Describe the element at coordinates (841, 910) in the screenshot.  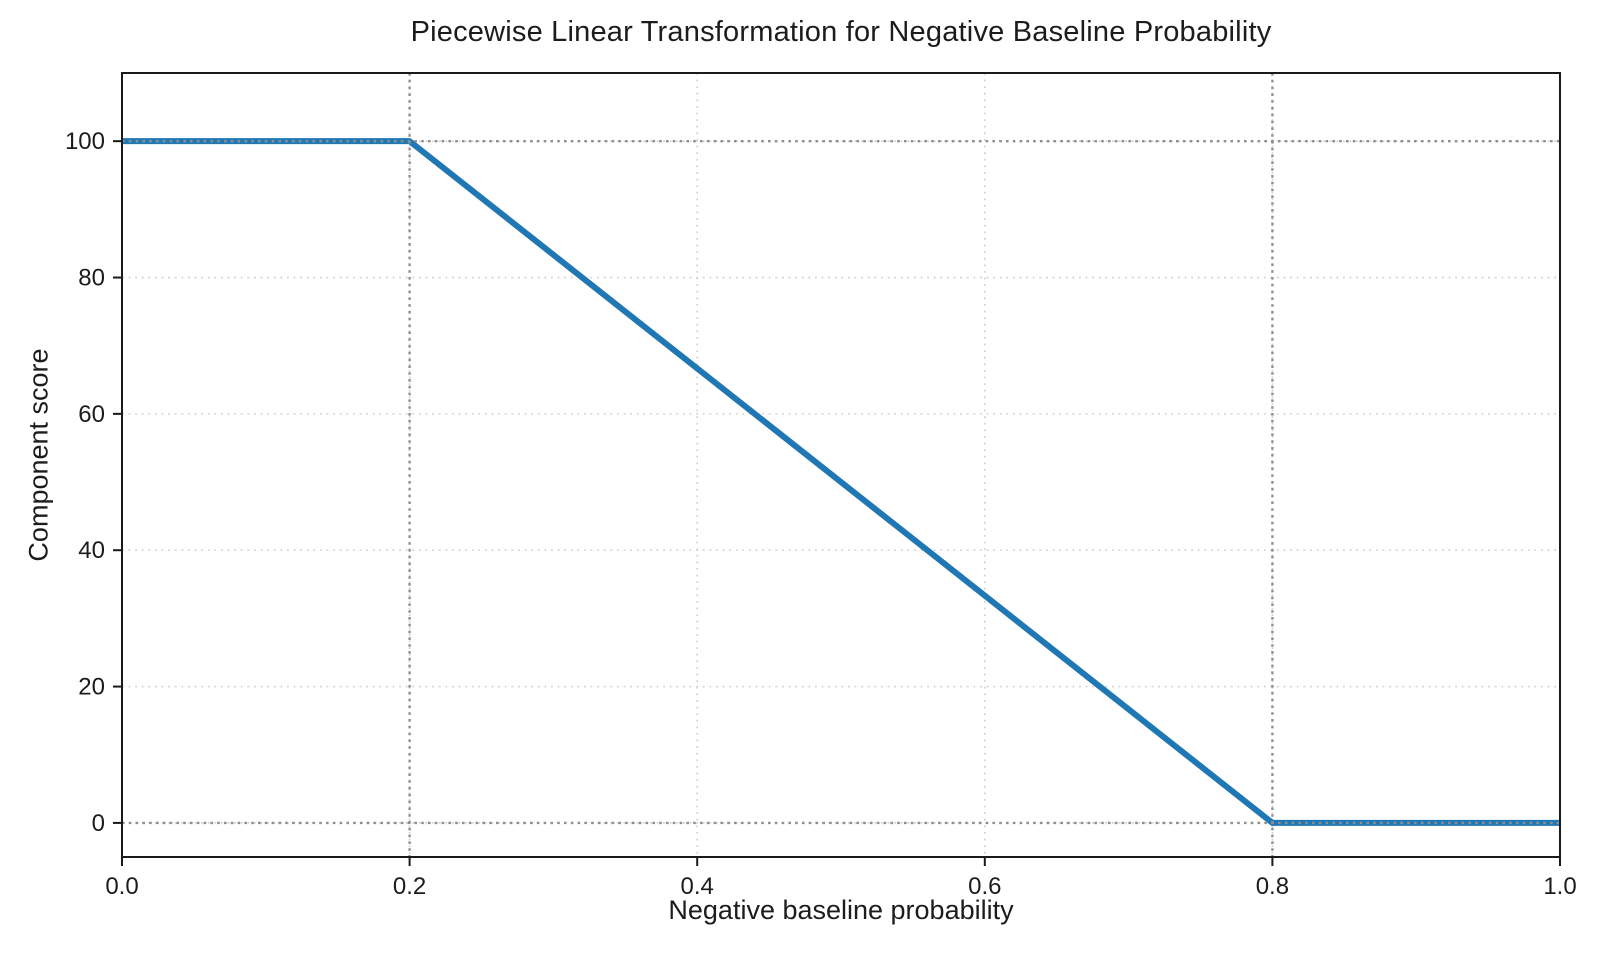
I see `x-axis-label: Negative baseline probability` at that location.